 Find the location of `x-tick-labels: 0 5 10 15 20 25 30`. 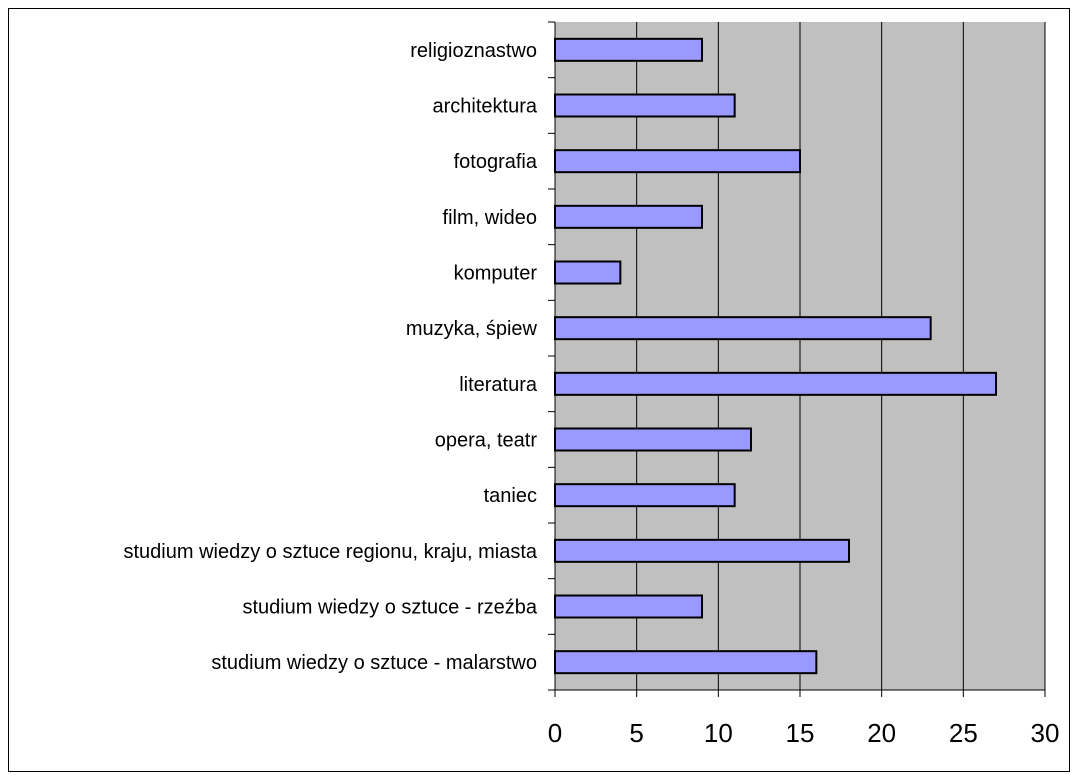

x-tick-labels: 0 5 10 15 20 25 30 is located at coordinates (804, 733).